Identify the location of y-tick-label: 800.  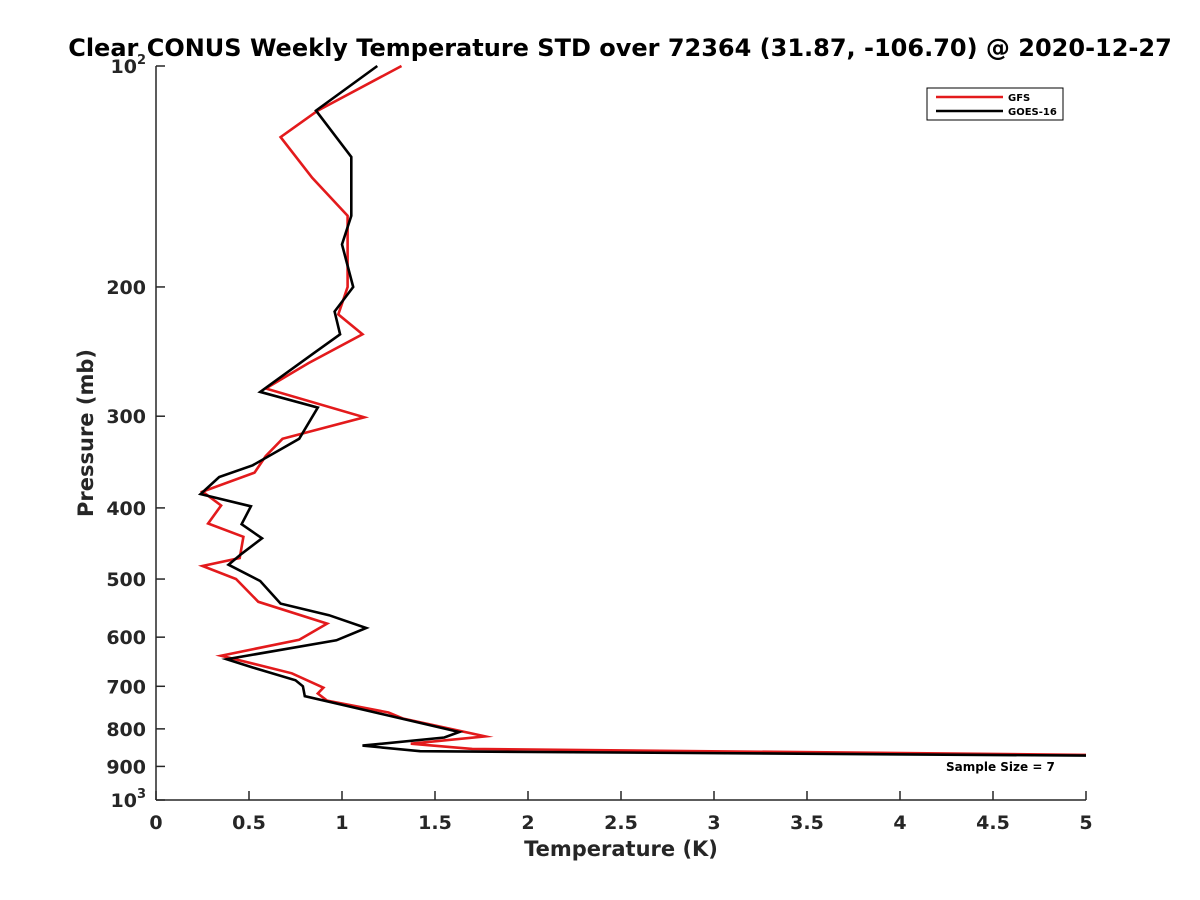
(126, 730).